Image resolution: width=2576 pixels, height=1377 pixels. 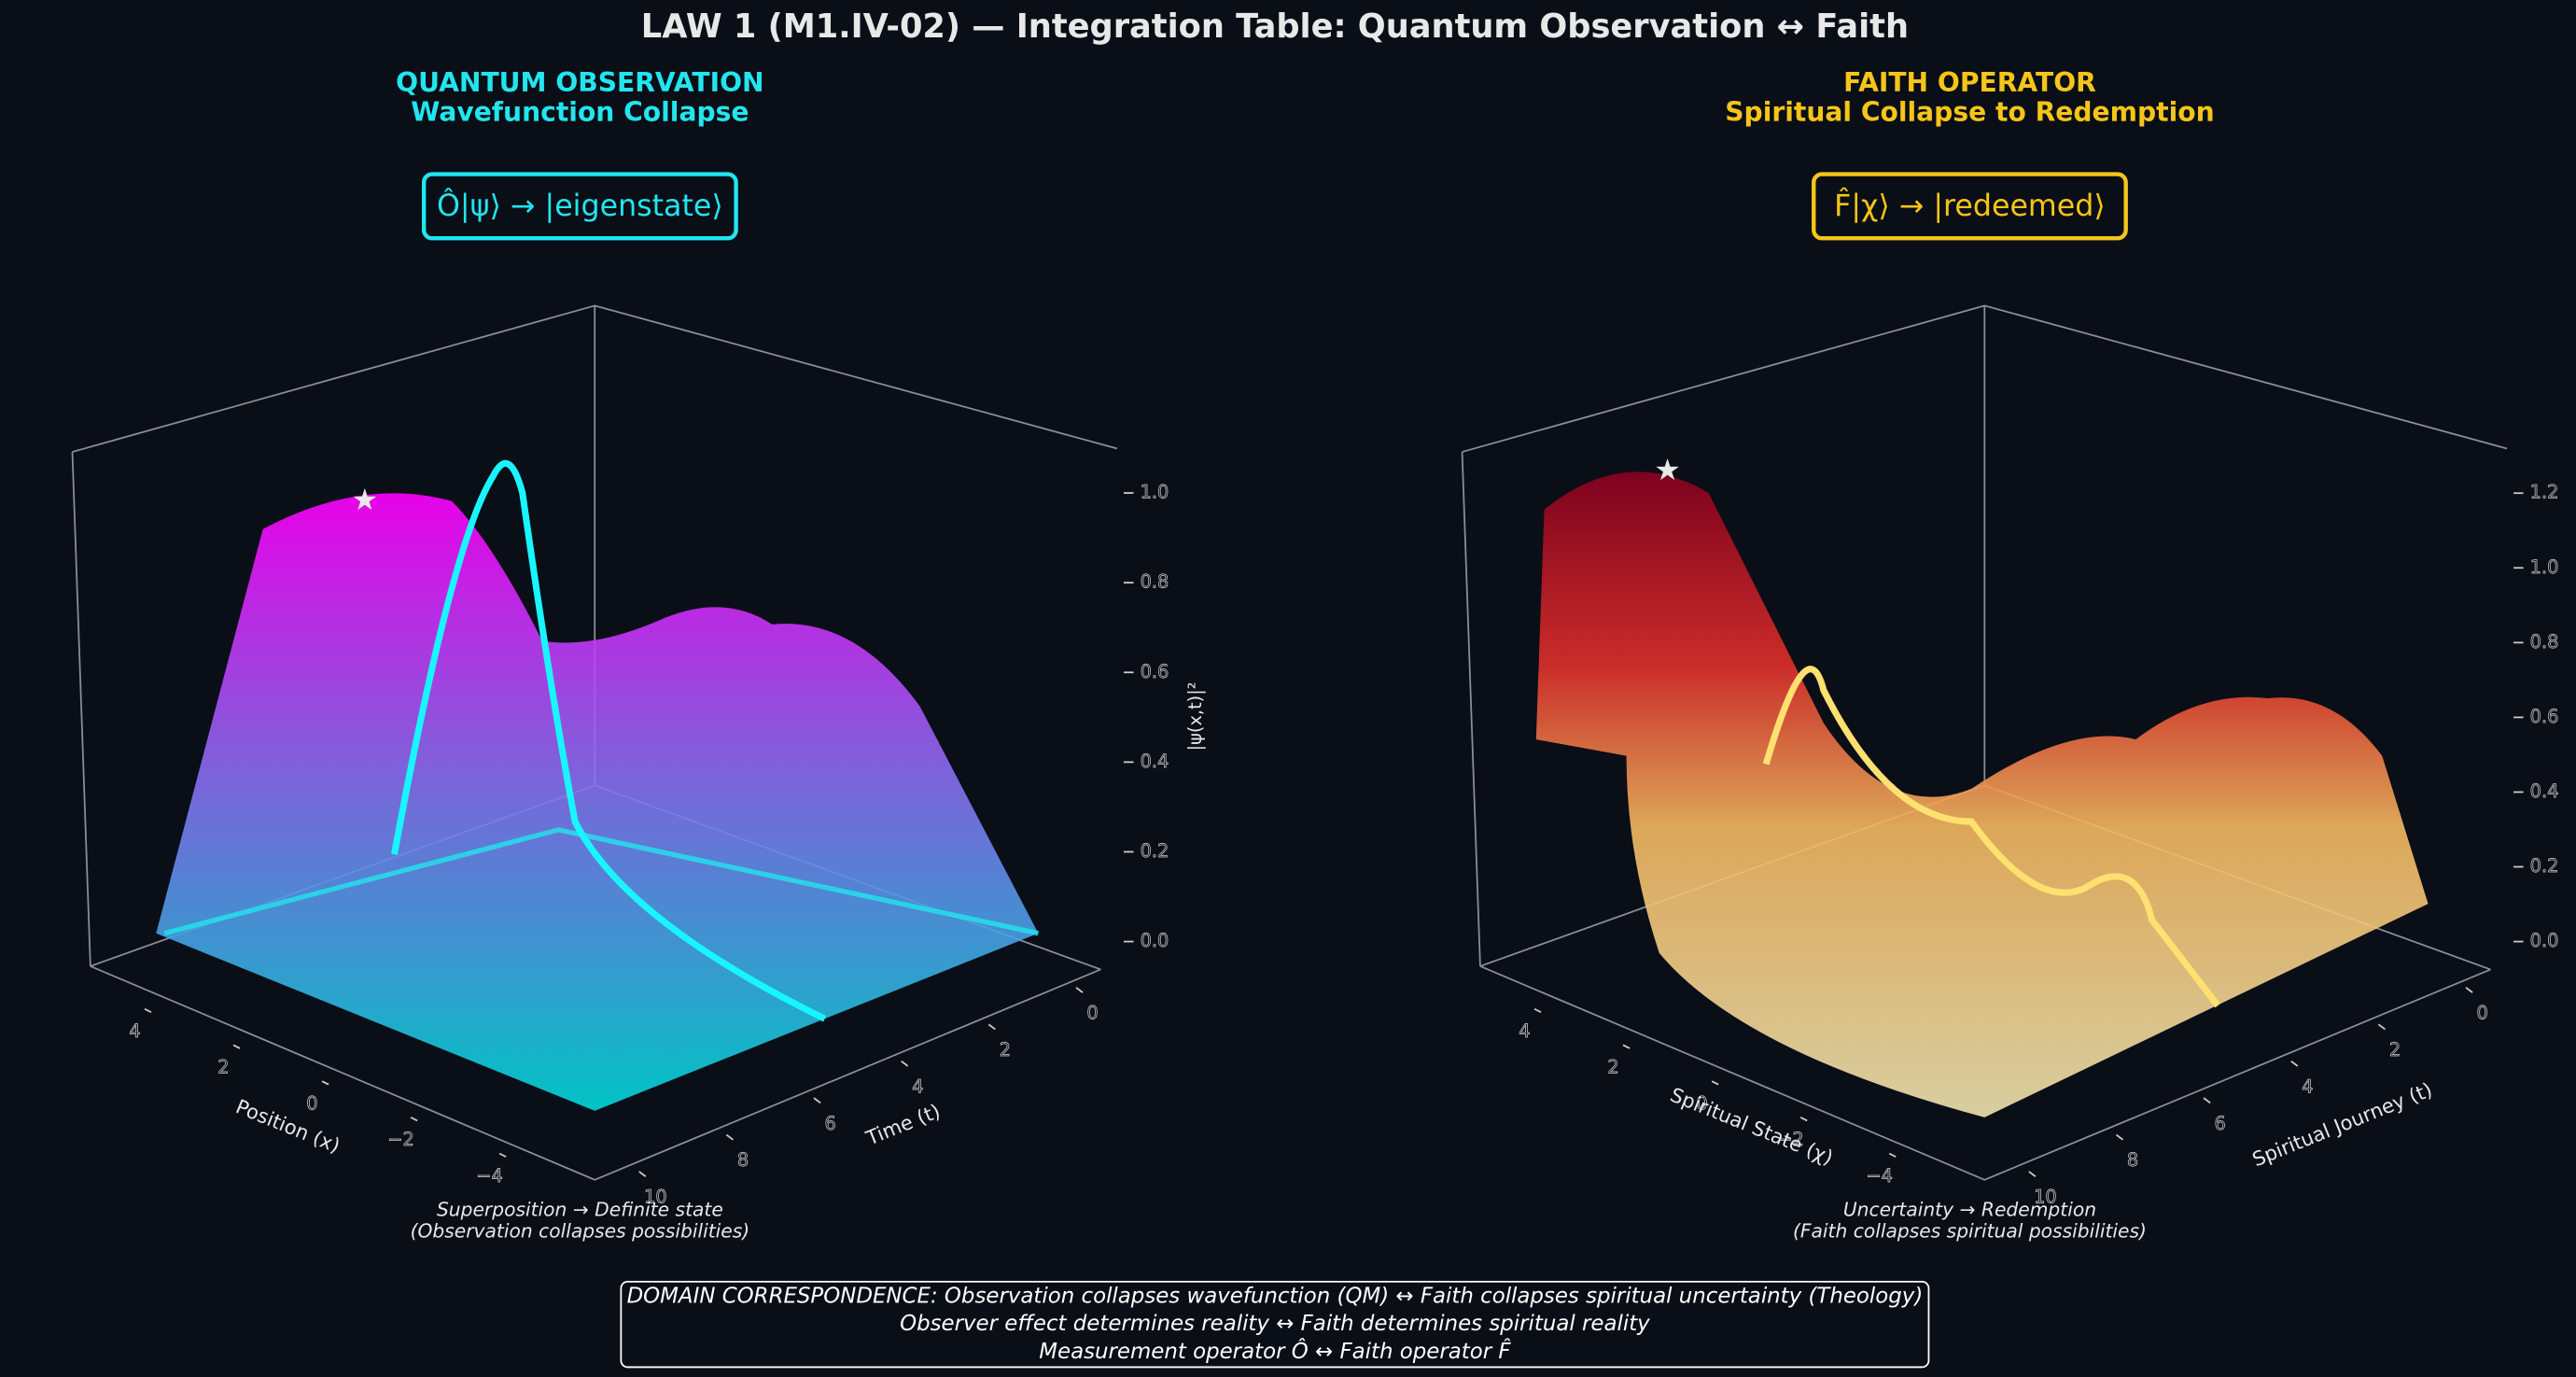 What do you see at coordinates (609, 741) in the screenshot?
I see `collapse-curve` at bounding box center [609, 741].